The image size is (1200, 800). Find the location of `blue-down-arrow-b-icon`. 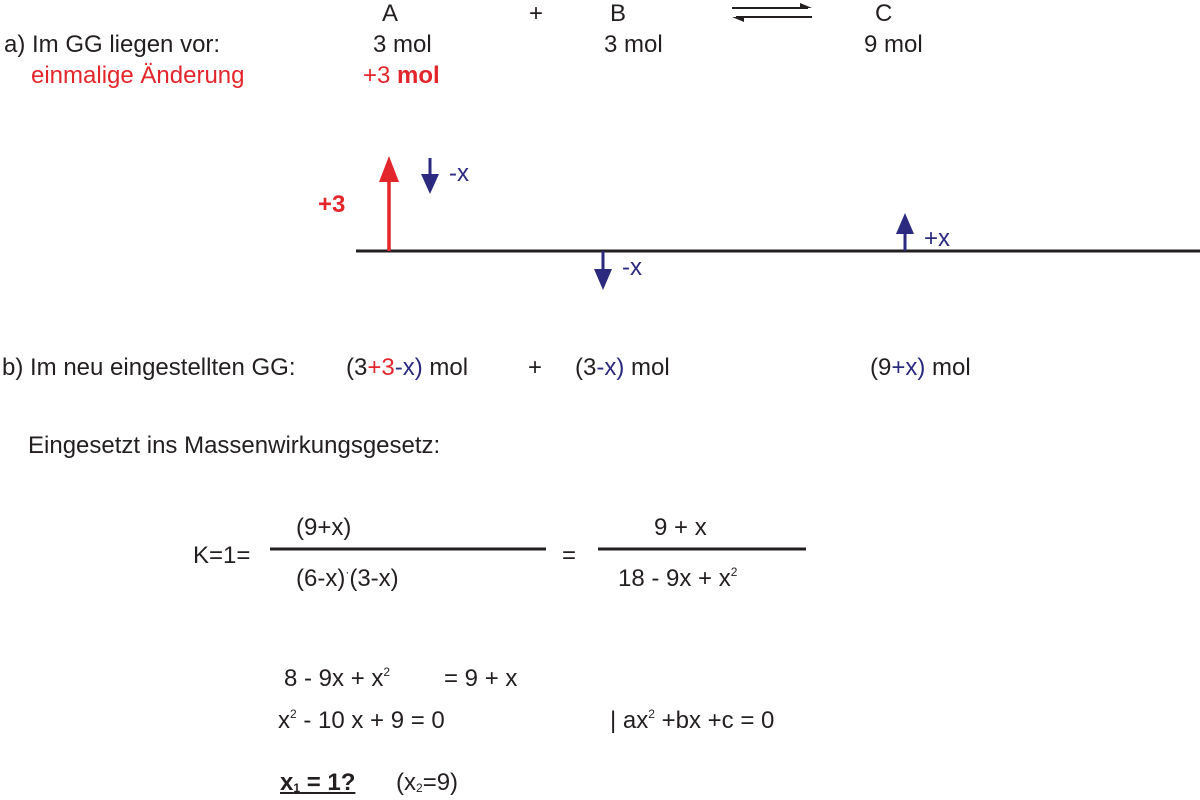

blue-down-arrow-b-icon is located at coordinates (603, 270).